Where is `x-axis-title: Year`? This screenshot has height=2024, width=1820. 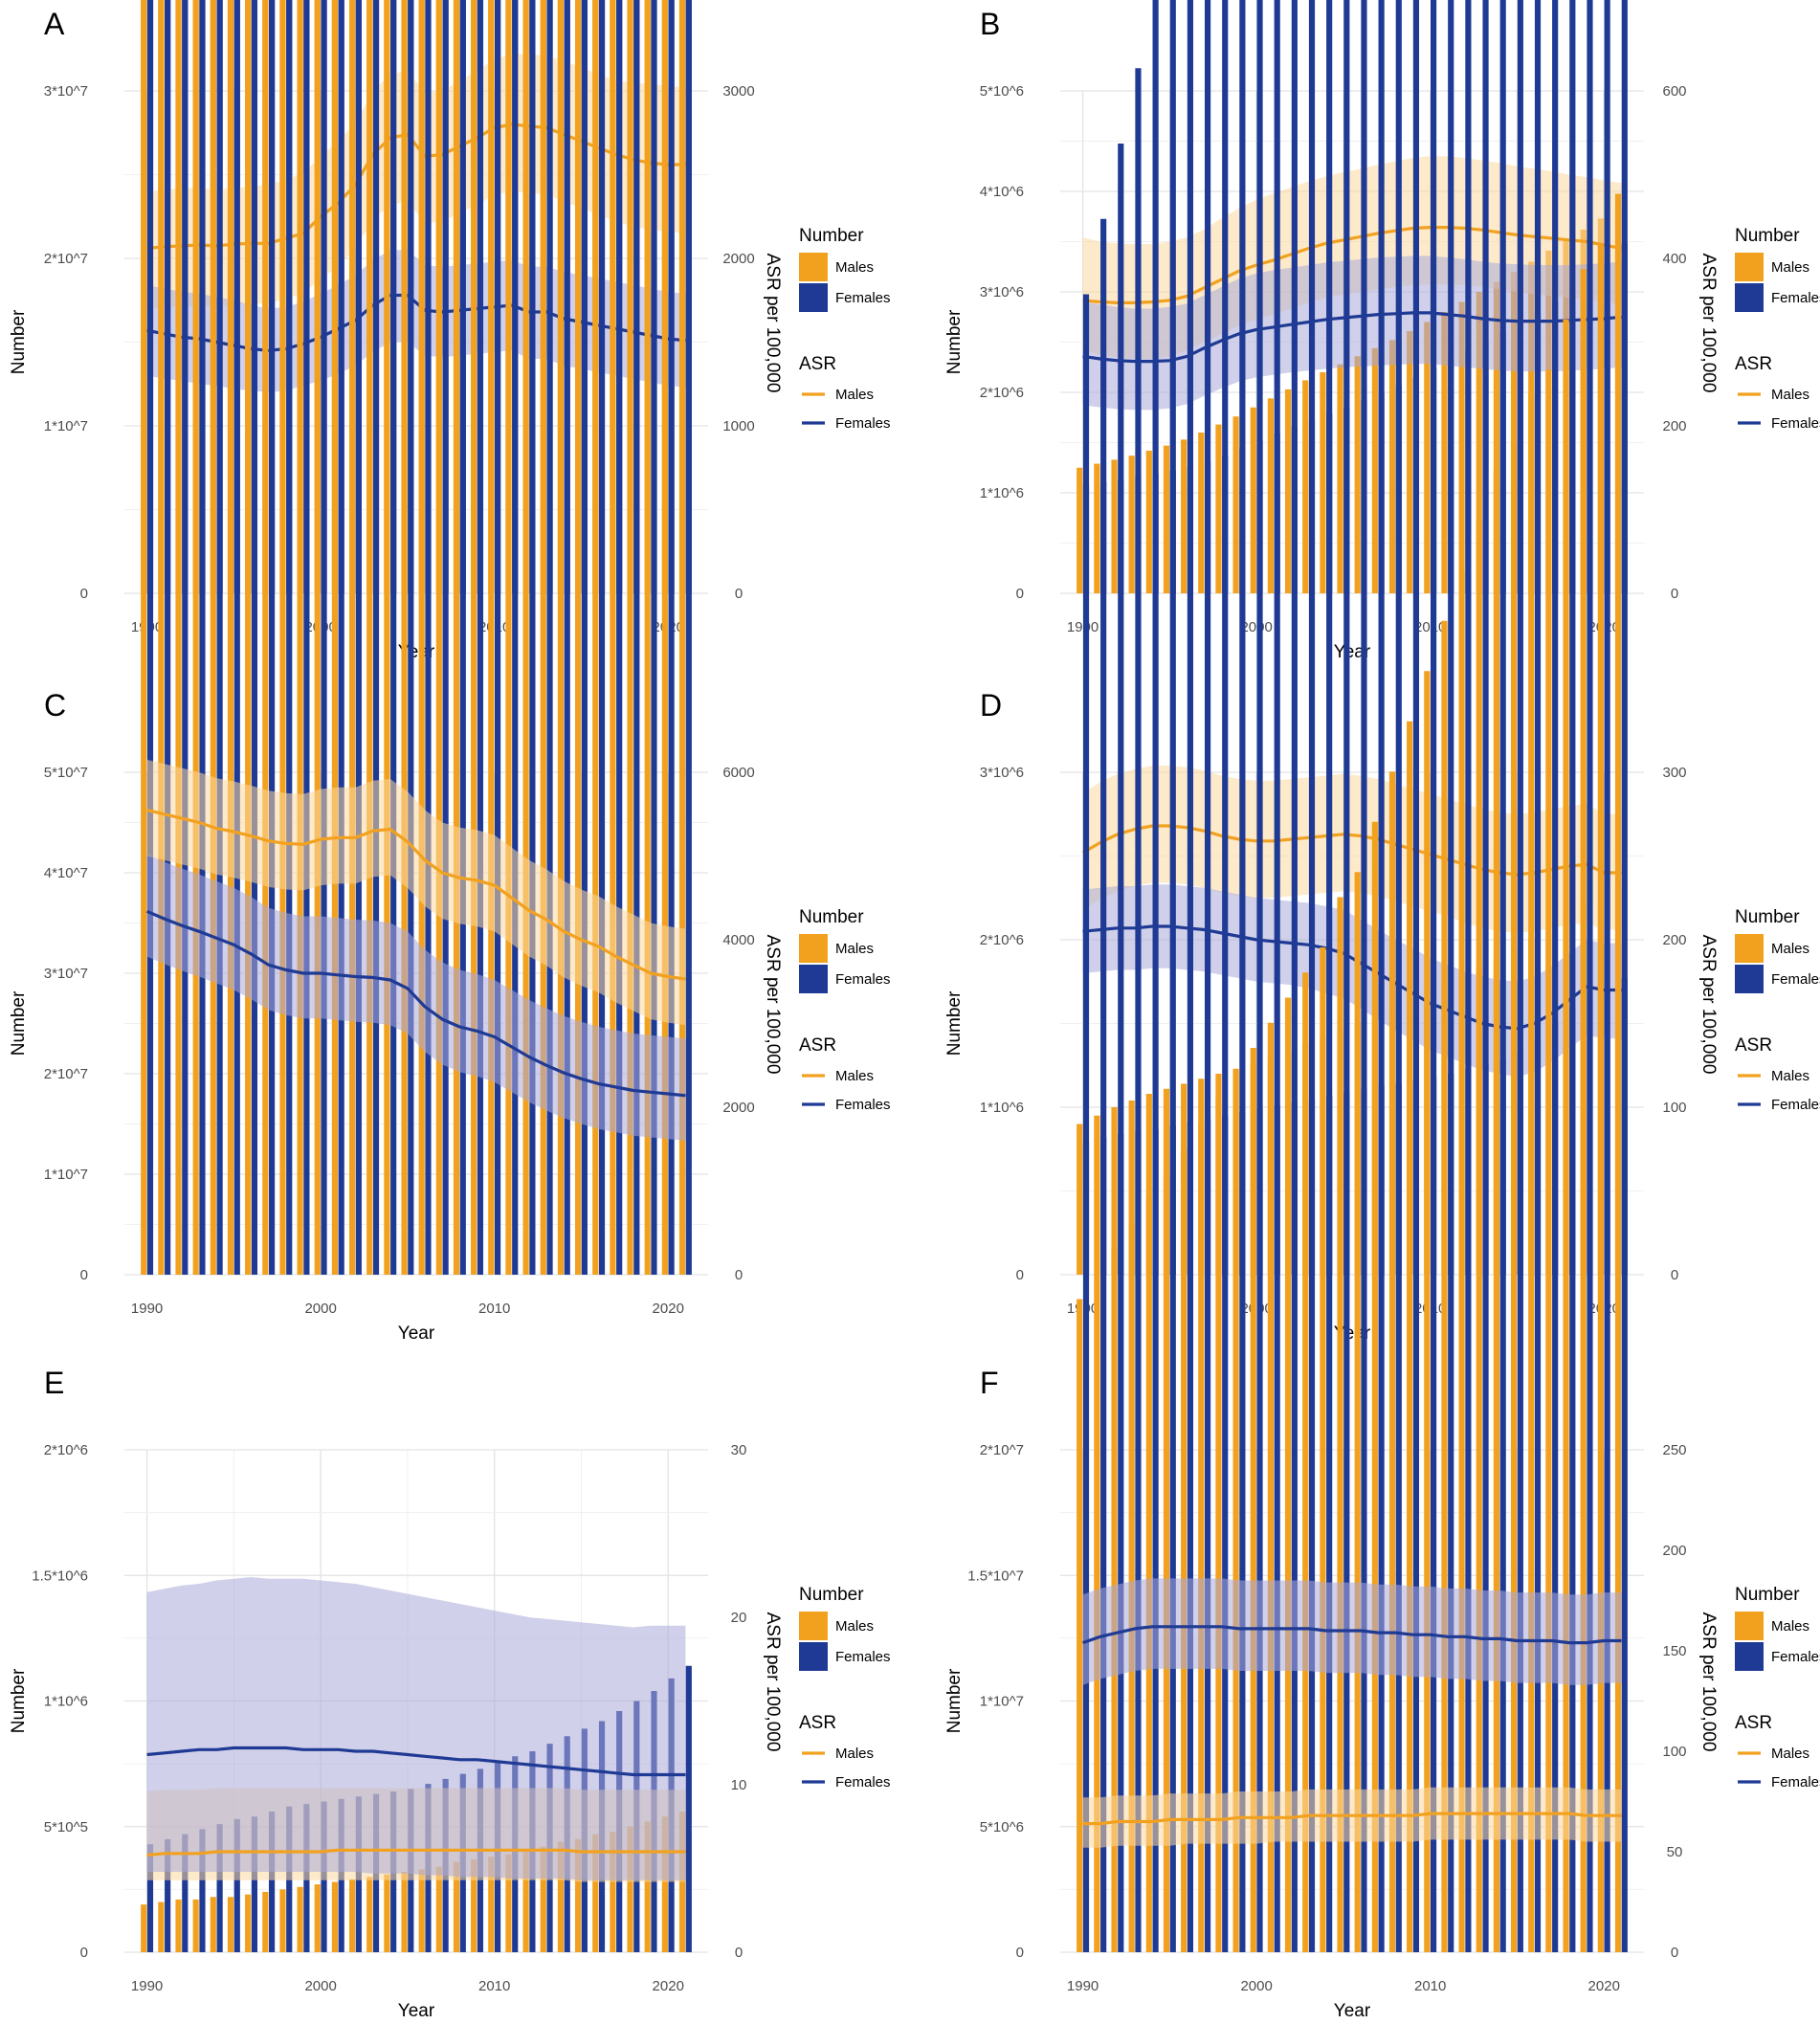 x-axis-title: Year is located at coordinates (416, 2010).